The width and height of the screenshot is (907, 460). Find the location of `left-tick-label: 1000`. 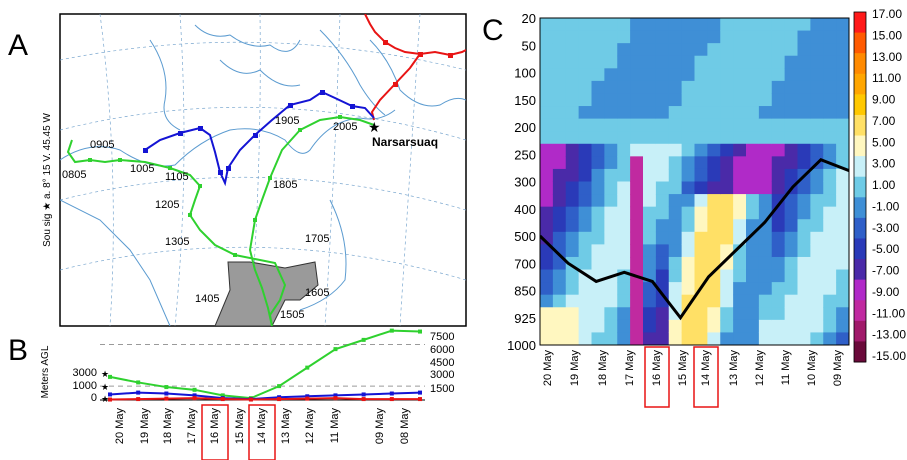

left-tick-label: 1000 is located at coordinates (85, 386).